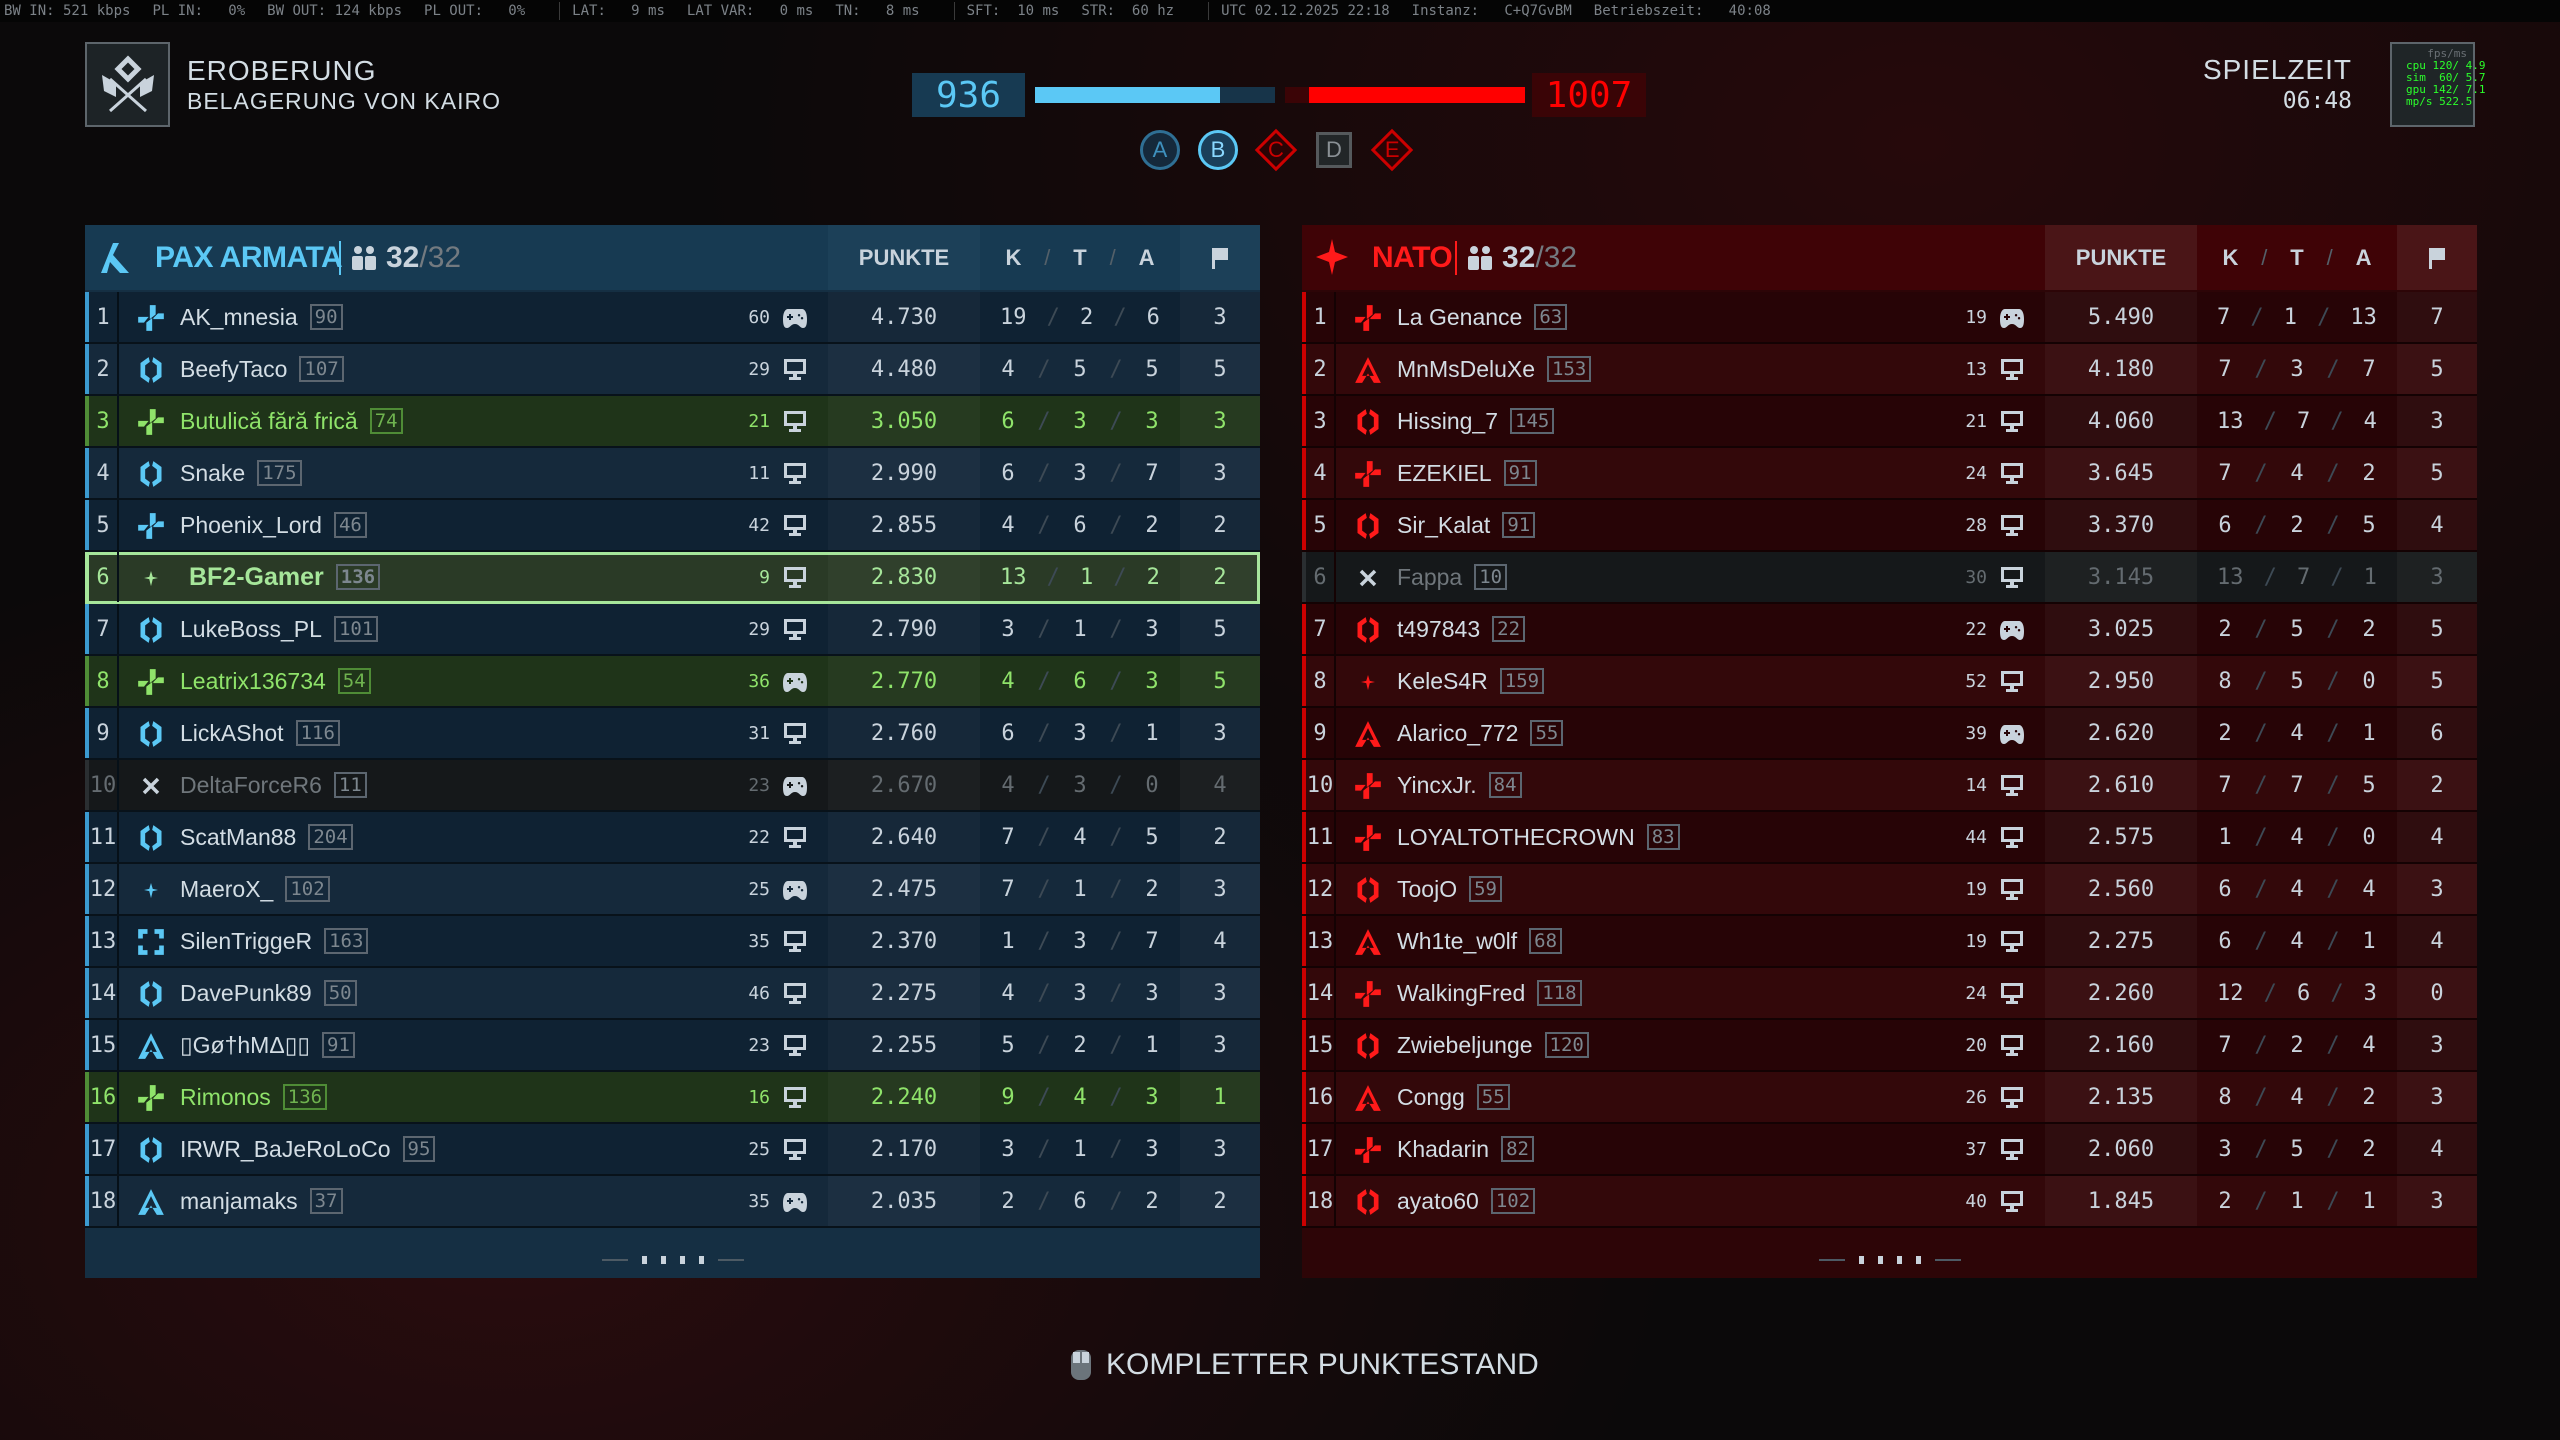 This screenshot has width=2560, height=1440. What do you see at coordinates (239, 1200) in the screenshot?
I see `player-name: manjamaks` at bounding box center [239, 1200].